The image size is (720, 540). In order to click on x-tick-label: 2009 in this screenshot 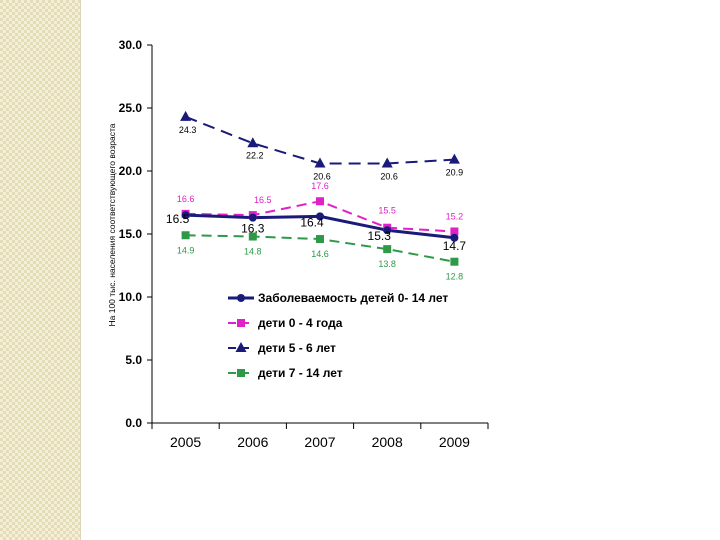, I will do `click(454, 442)`.